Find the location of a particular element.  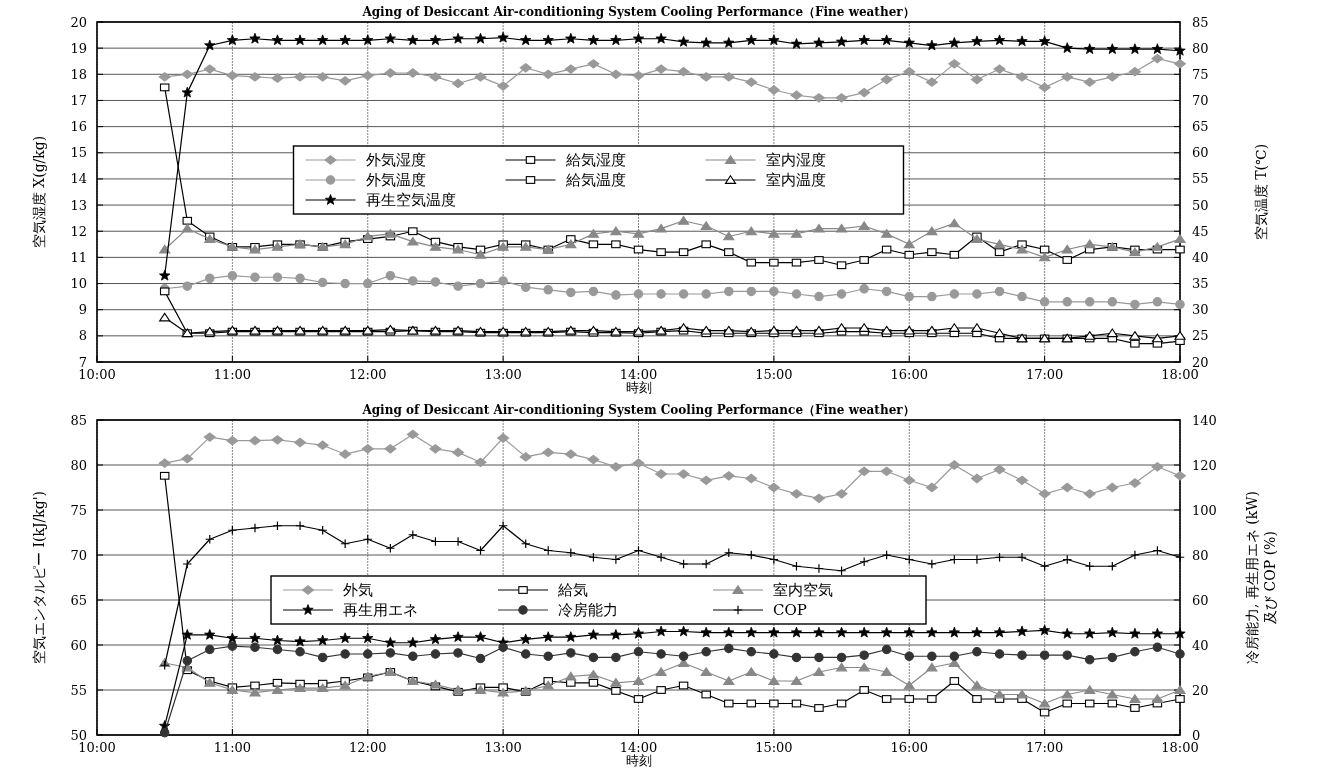

y2-tick-label: 120 is located at coordinates (1204, 465).